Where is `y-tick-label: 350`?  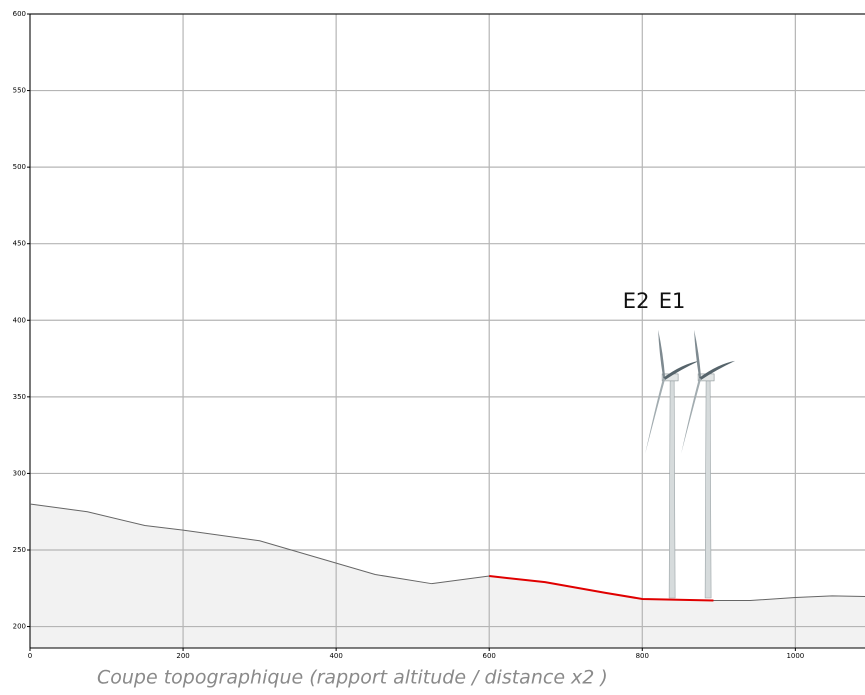 y-tick-label: 350 is located at coordinates (19, 397).